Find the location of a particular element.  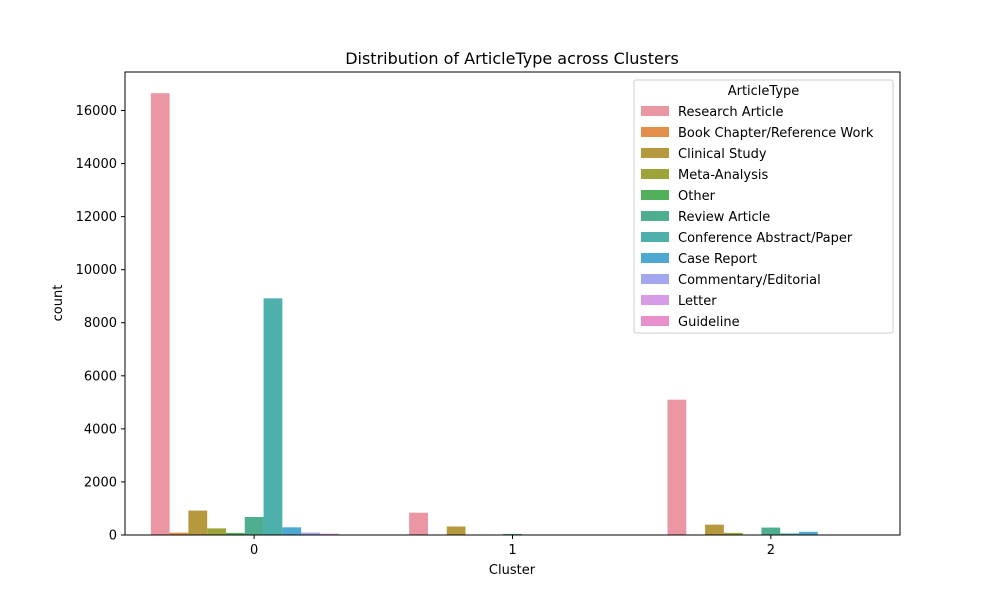

y-tick-label: 2000 is located at coordinates (100, 482).